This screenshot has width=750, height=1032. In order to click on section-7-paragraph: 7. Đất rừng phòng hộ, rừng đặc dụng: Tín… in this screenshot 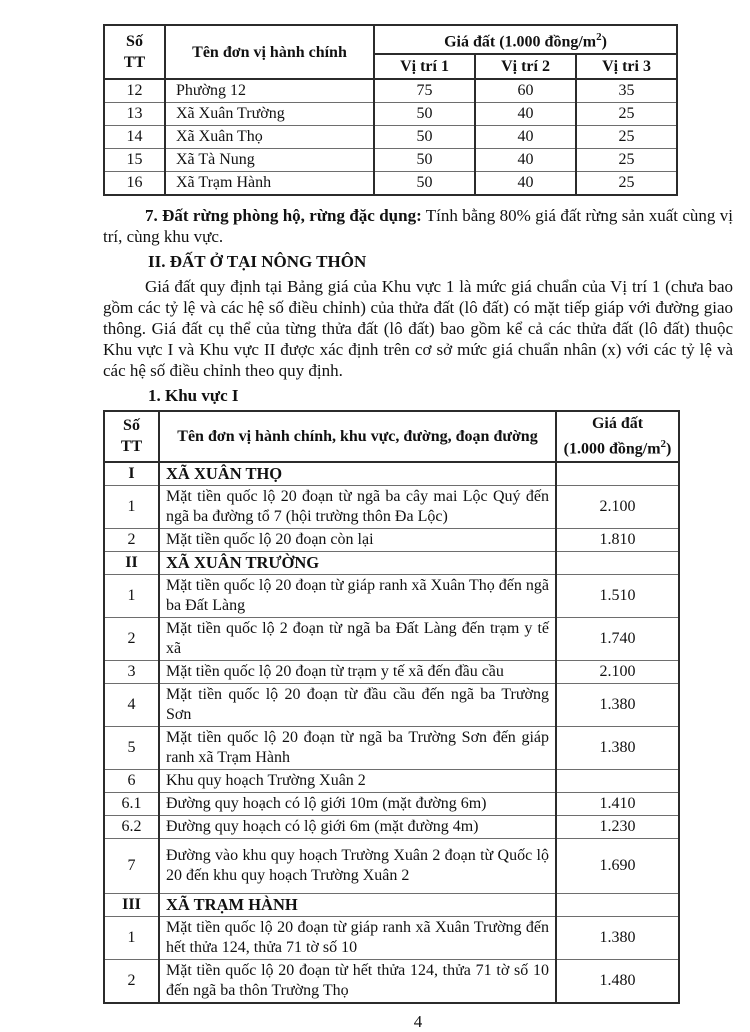, I will do `click(418, 226)`.